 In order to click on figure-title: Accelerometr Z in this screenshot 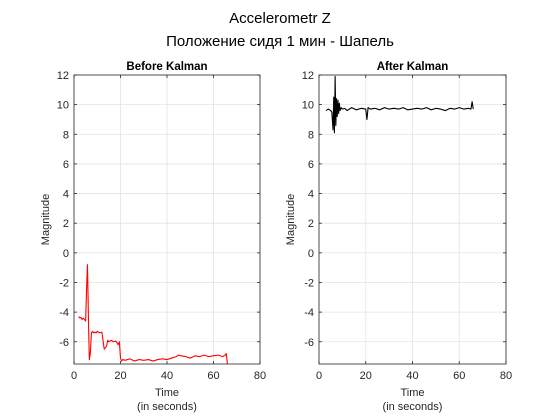, I will do `click(280, 18)`.